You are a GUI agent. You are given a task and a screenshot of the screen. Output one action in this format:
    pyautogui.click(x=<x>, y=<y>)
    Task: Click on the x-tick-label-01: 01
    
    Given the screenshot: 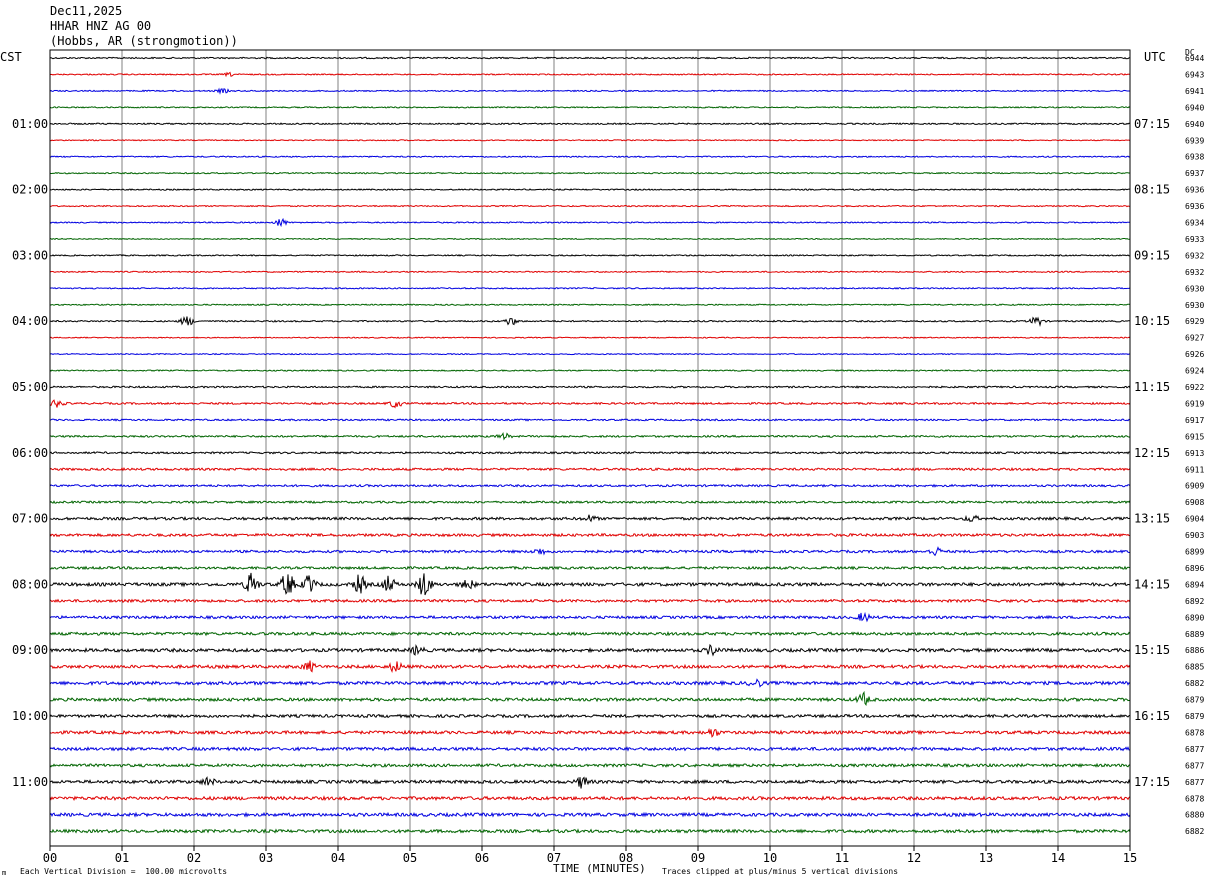 What is the action you would take?
    pyautogui.click(x=122, y=858)
    